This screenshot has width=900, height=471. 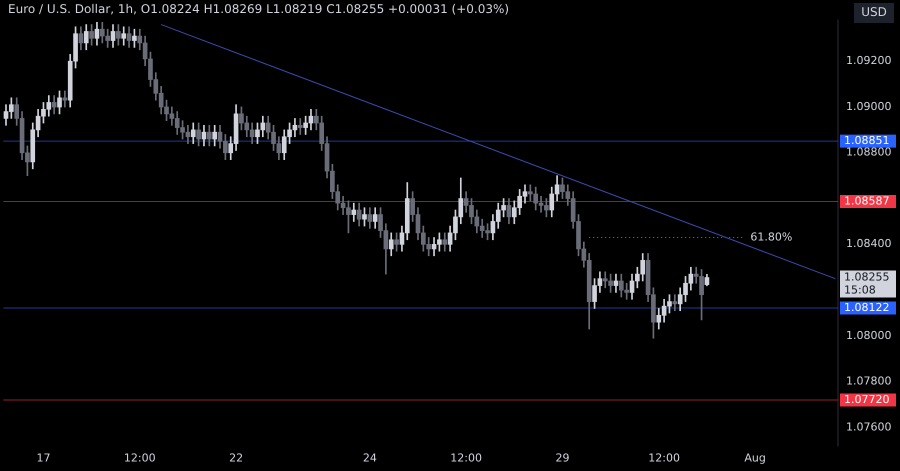 I want to click on x-tick-label: 29, so click(x=562, y=457).